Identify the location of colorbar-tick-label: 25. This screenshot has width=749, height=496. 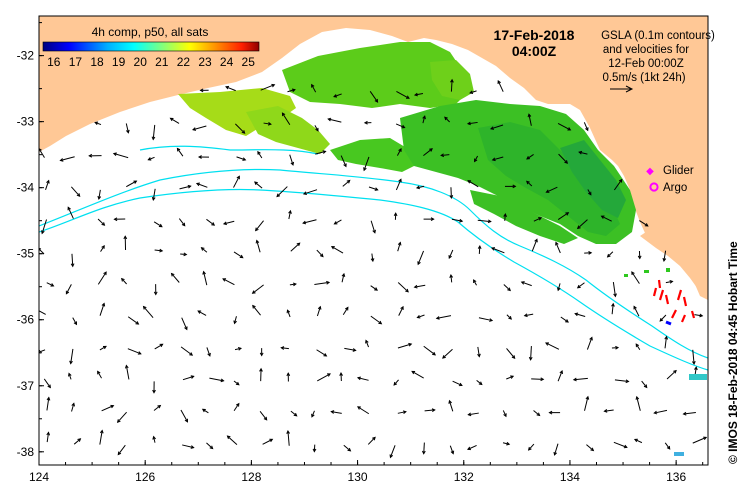
(249, 62).